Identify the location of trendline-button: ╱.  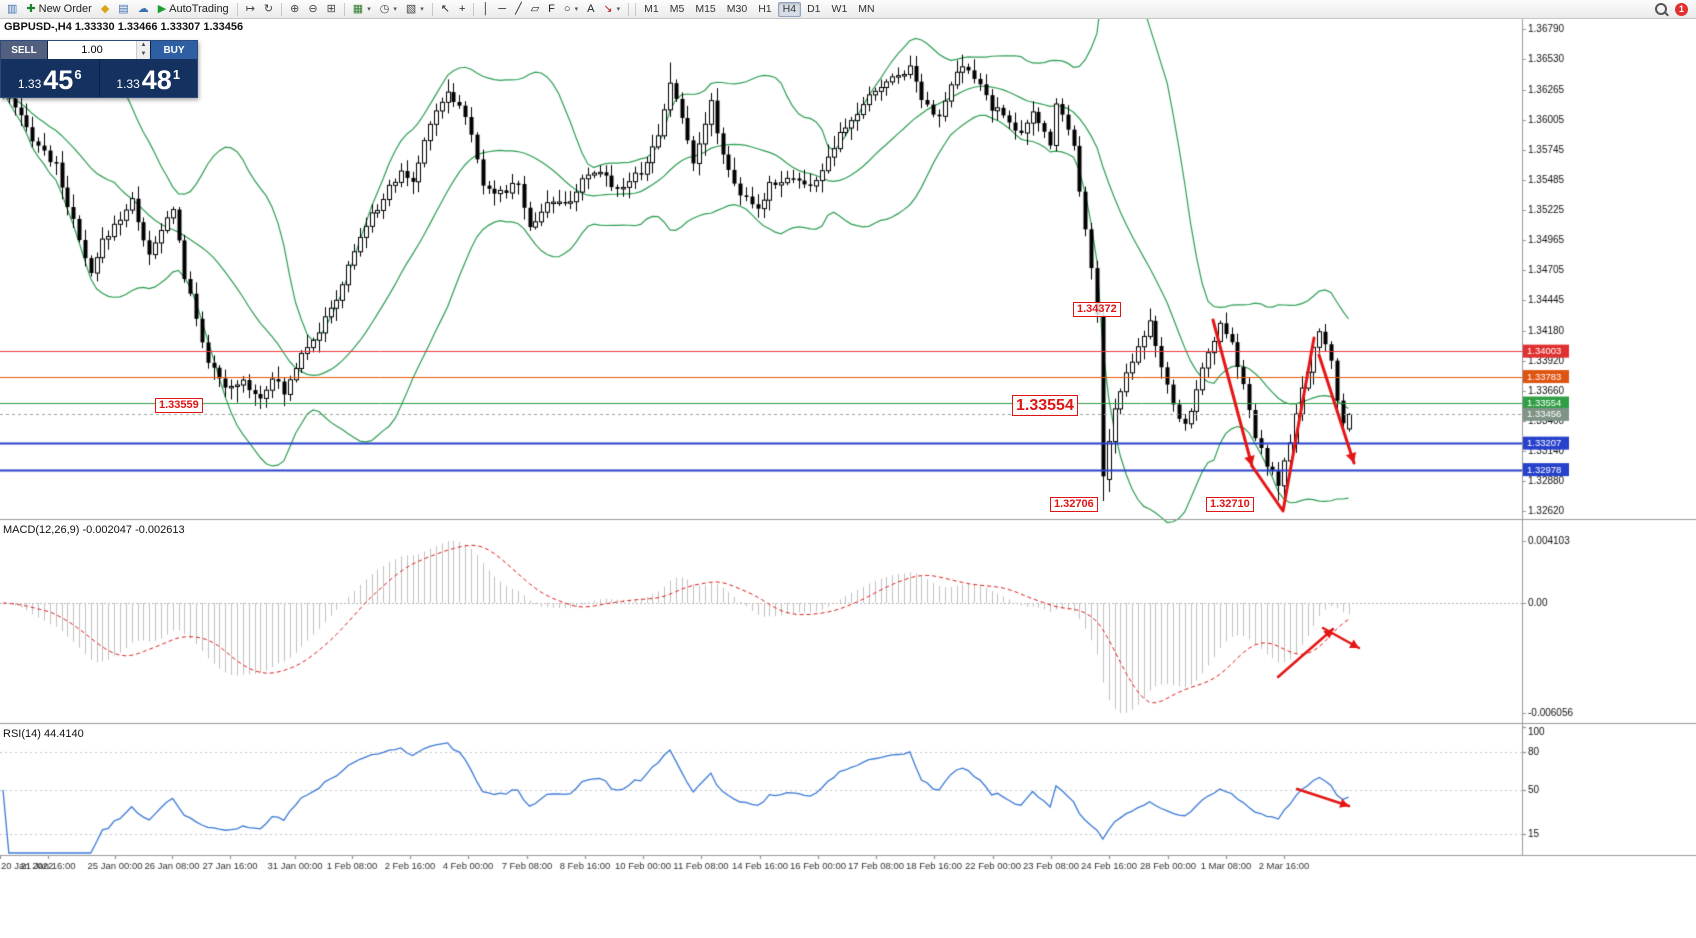
(518, 9).